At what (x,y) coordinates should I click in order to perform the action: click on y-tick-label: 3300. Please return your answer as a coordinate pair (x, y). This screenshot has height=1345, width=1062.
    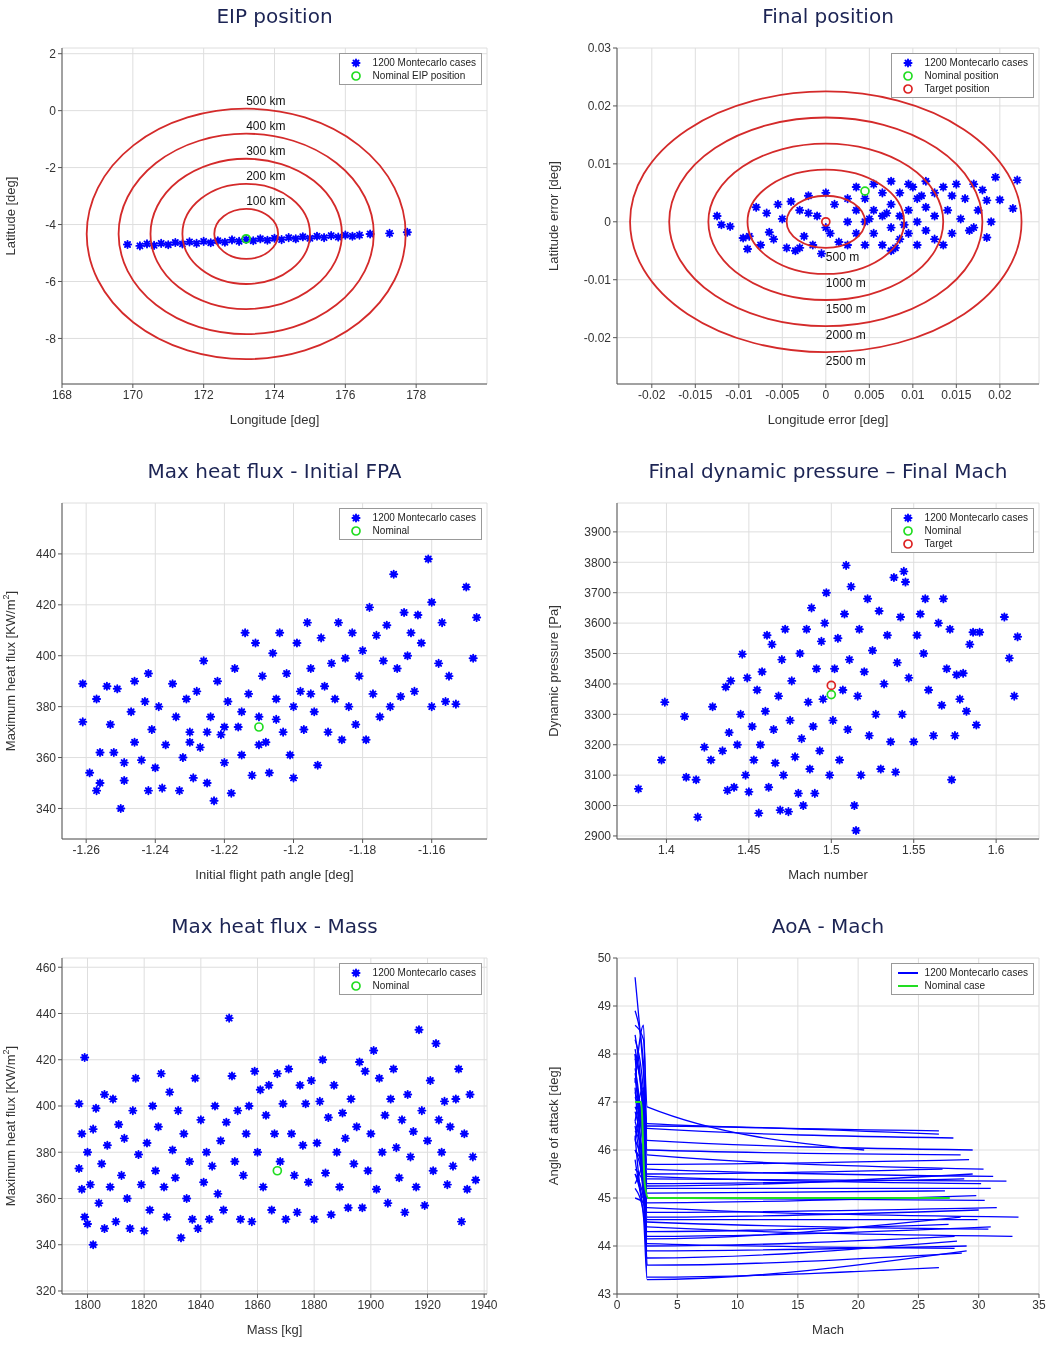
    Looking at the image, I should click on (598, 714).